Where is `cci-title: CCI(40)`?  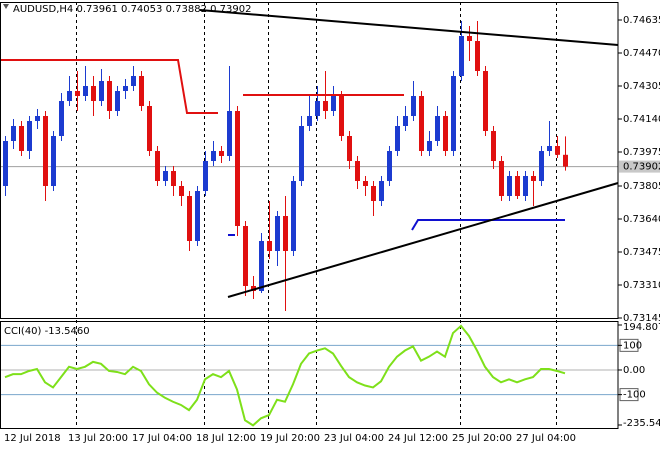 cci-title: CCI(40) is located at coordinates (23, 331).